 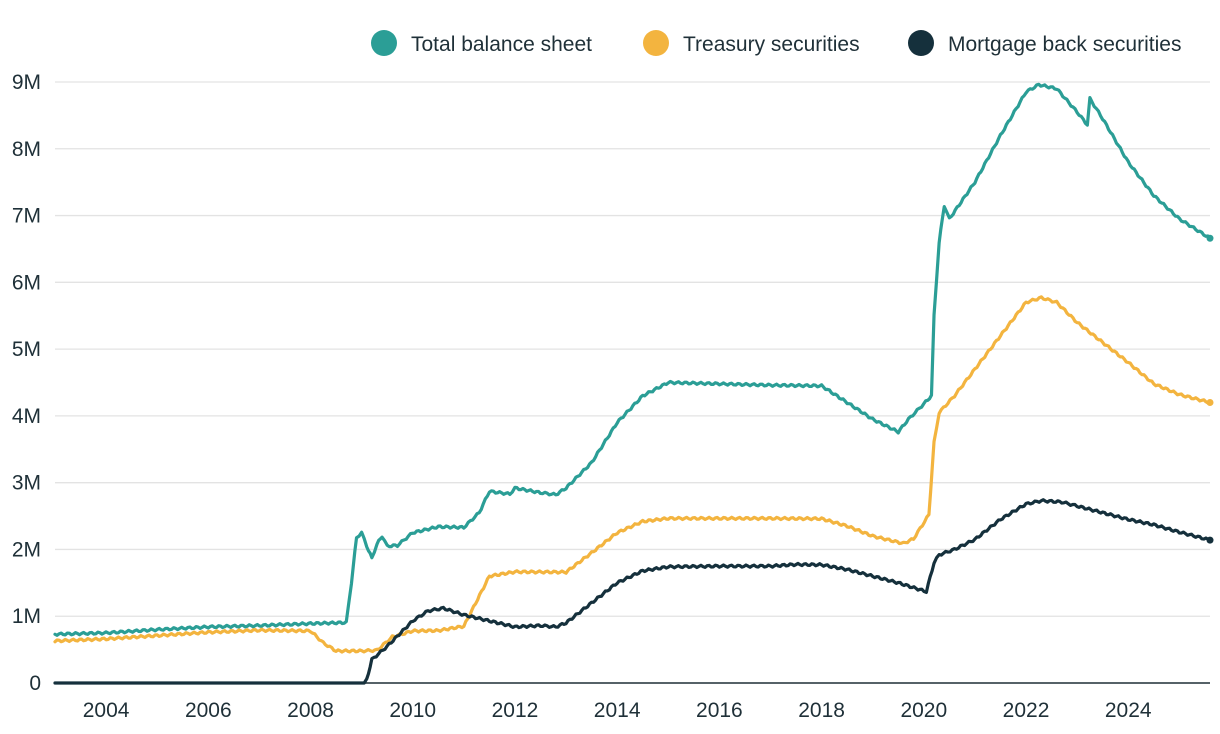 What do you see at coordinates (1026, 710) in the screenshot?
I see `x-tick-label: 2022` at bounding box center [1026, 710].